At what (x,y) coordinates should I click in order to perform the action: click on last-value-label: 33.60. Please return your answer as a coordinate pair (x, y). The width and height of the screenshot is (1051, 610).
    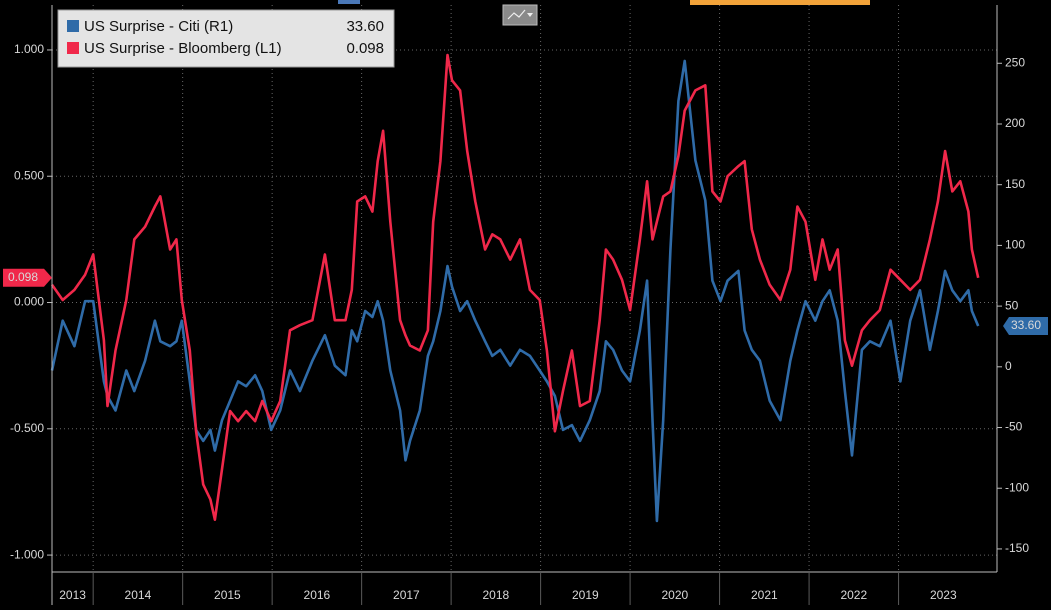
    Looking at the image, I should click on (1026, 325).